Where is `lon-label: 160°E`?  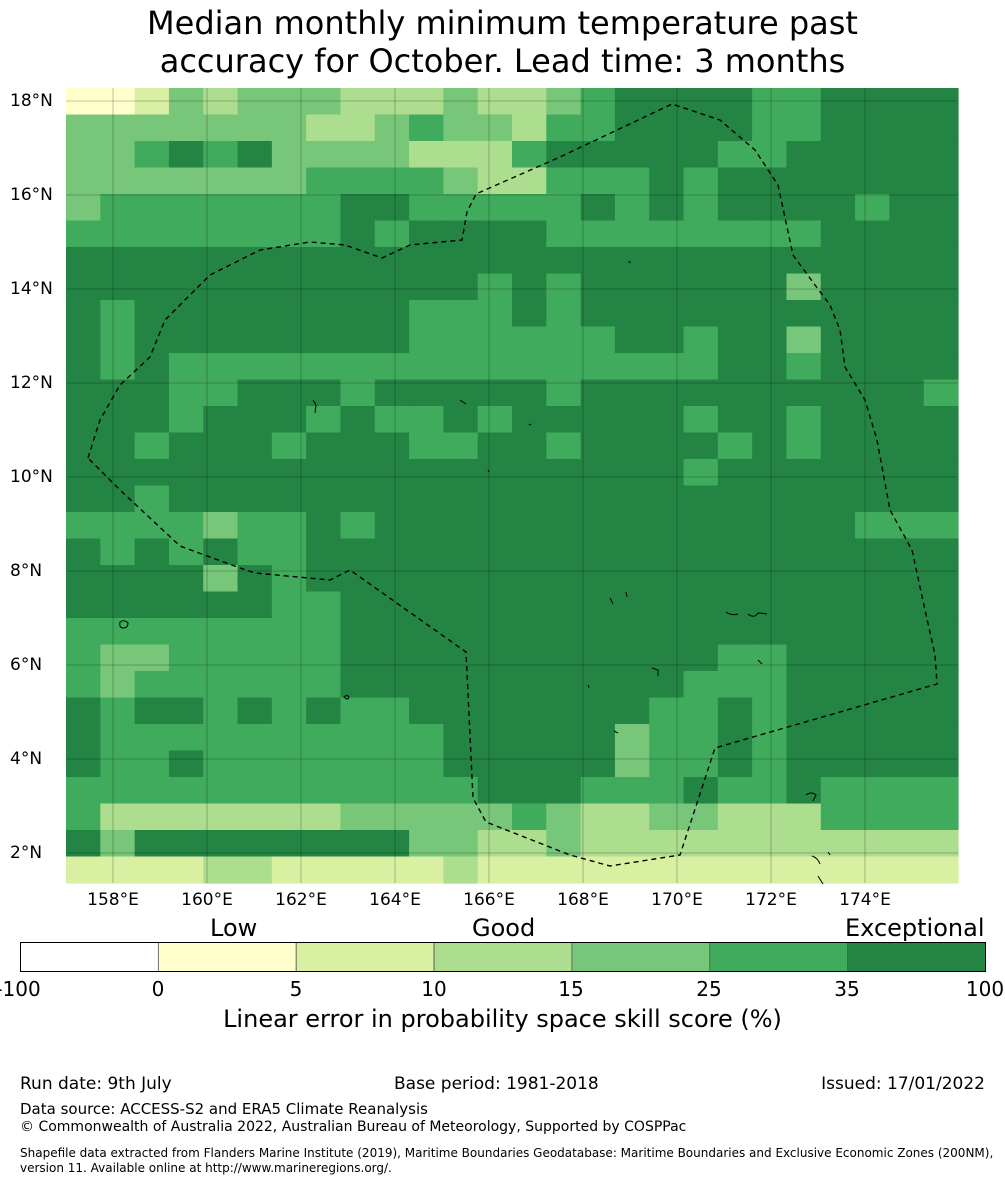
lon-label: 160°E is located at coordinates (207, 900).